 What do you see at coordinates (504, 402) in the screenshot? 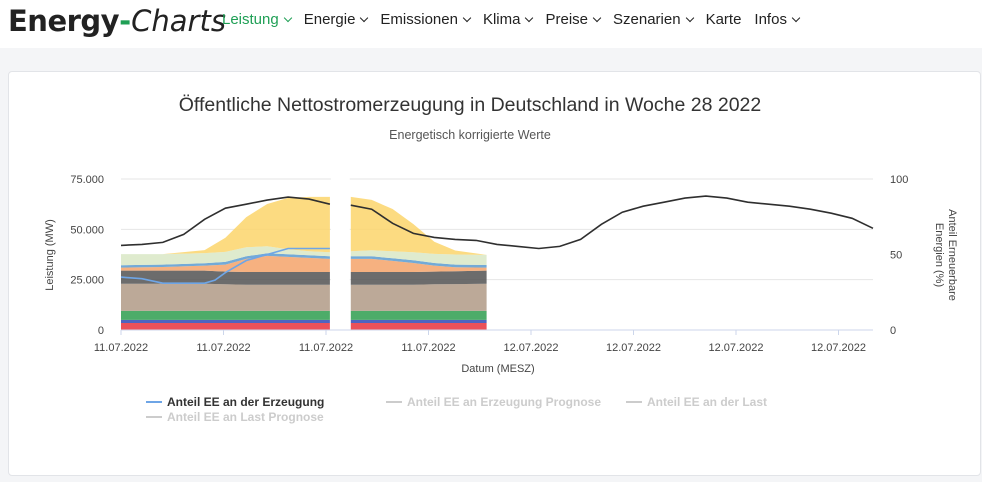
I see `legend-label: Anteil EE an Erzeugung Prognose` at bounding box center [504, 402].